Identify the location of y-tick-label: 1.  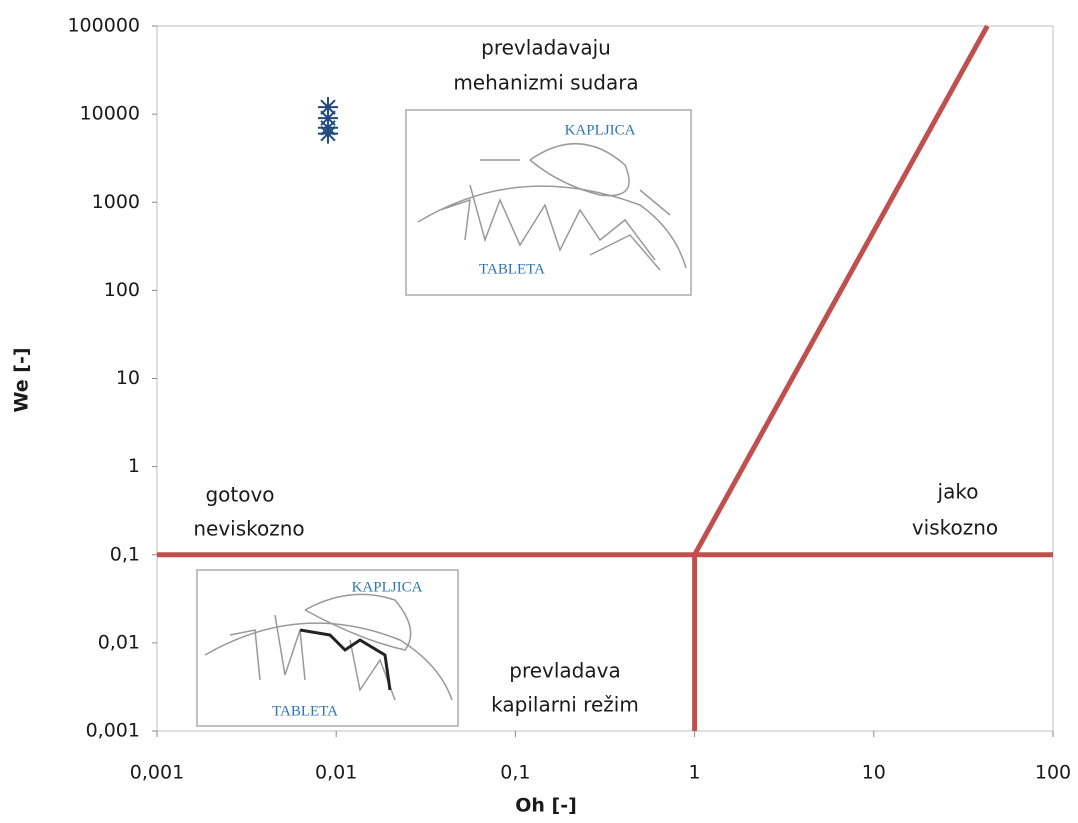
(134, 466).